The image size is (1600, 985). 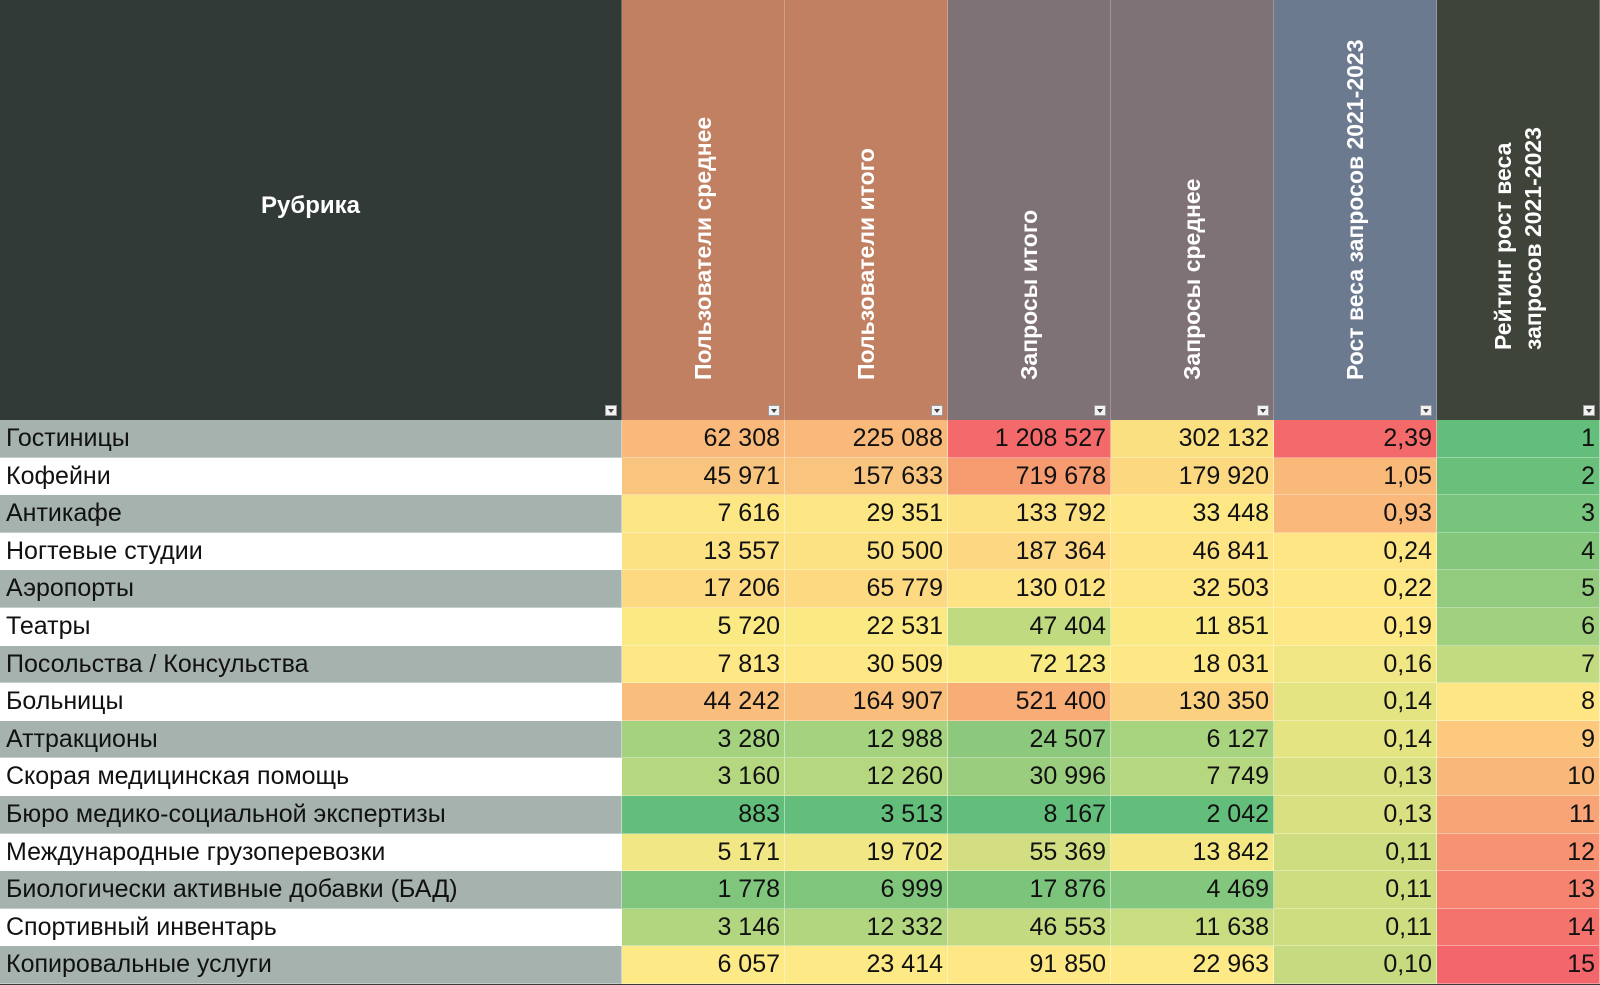 I want to click on row-value-cell-2: 29 351, so click(x=866, y=514).